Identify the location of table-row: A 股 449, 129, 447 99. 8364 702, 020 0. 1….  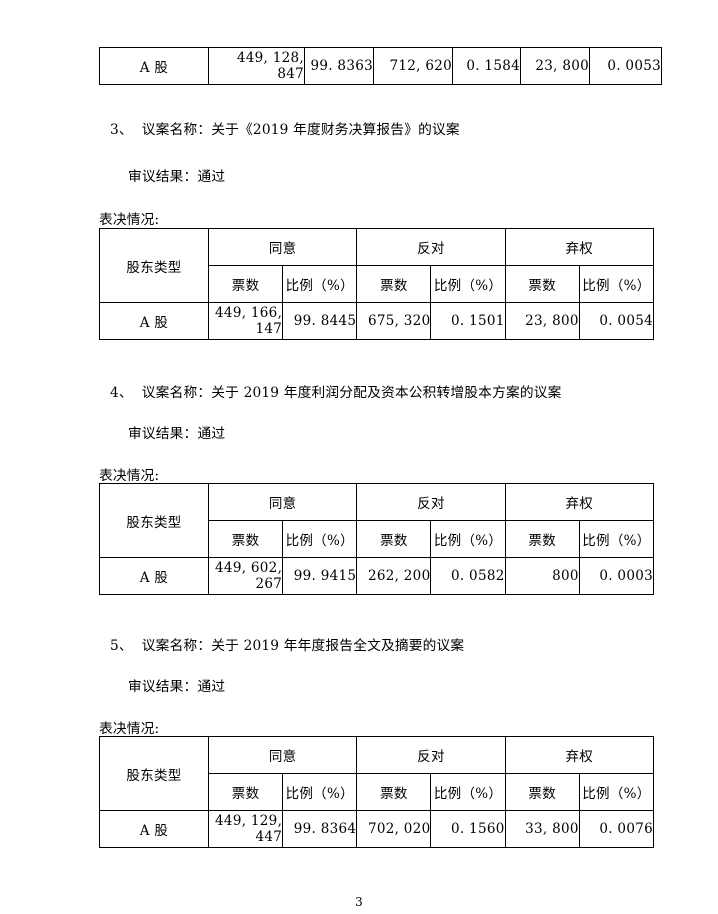
(377, 829).